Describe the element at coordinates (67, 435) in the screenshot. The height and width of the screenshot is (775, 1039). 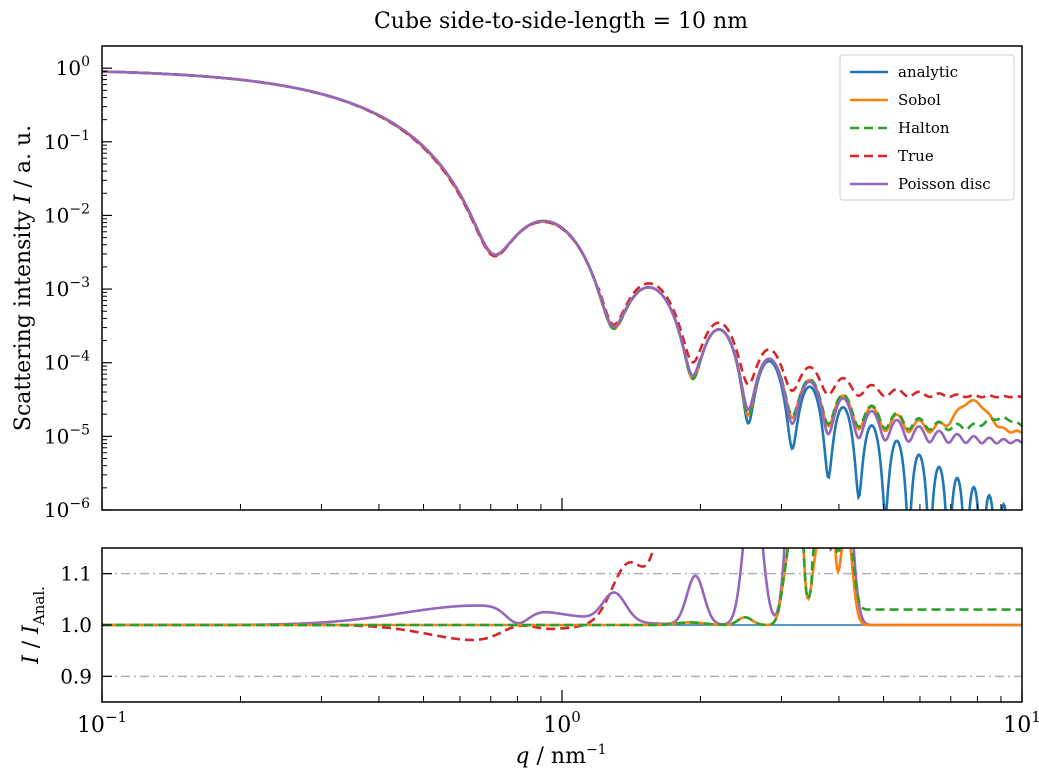
I see `upper-y-tick-label: 10⁻⁵` at that location.